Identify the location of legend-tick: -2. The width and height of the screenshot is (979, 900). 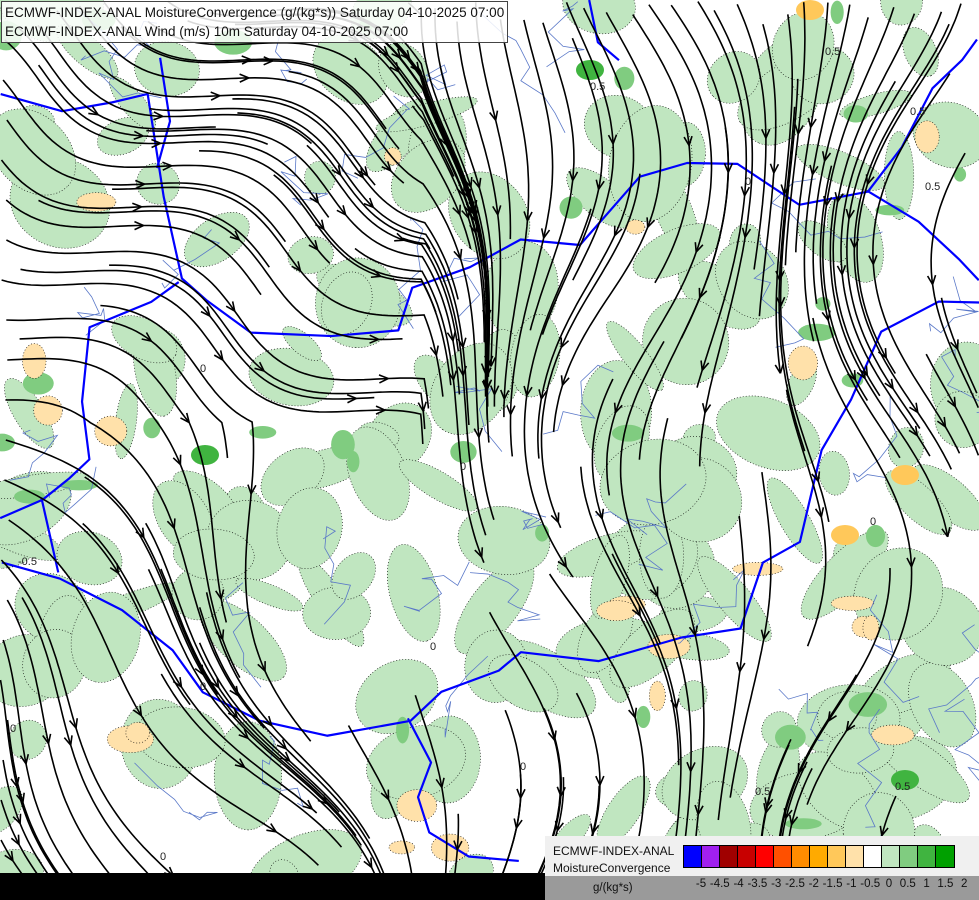
(813, 884).